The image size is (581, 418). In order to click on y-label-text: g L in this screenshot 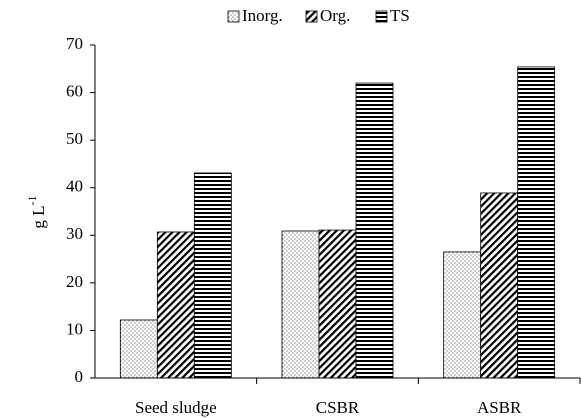, I will do `click(38, 216)`.